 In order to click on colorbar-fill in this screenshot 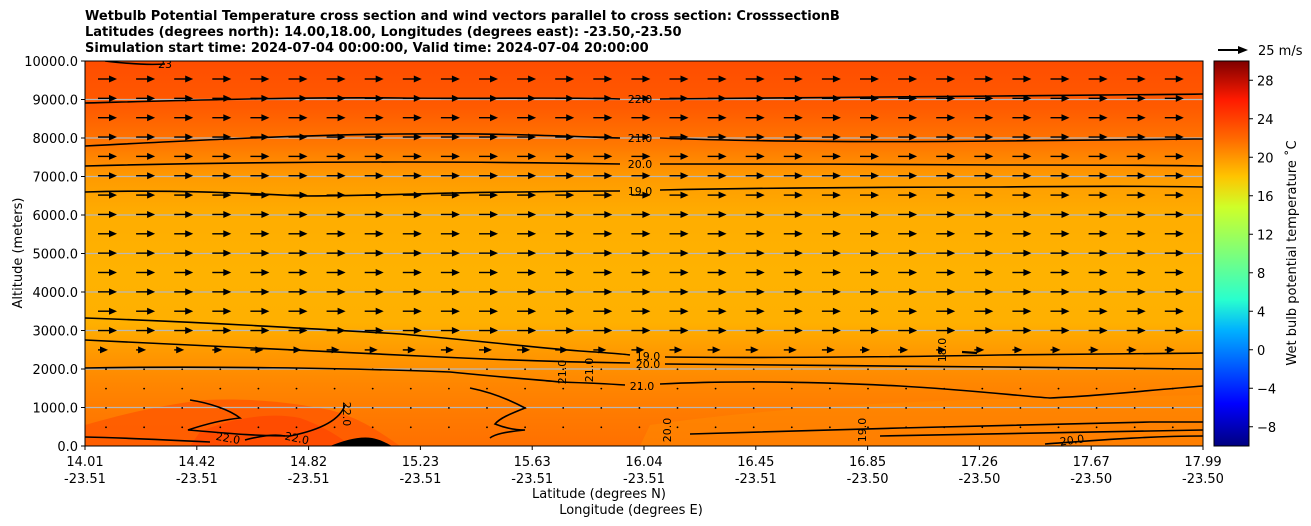, I will do `click(1231, 253)`.